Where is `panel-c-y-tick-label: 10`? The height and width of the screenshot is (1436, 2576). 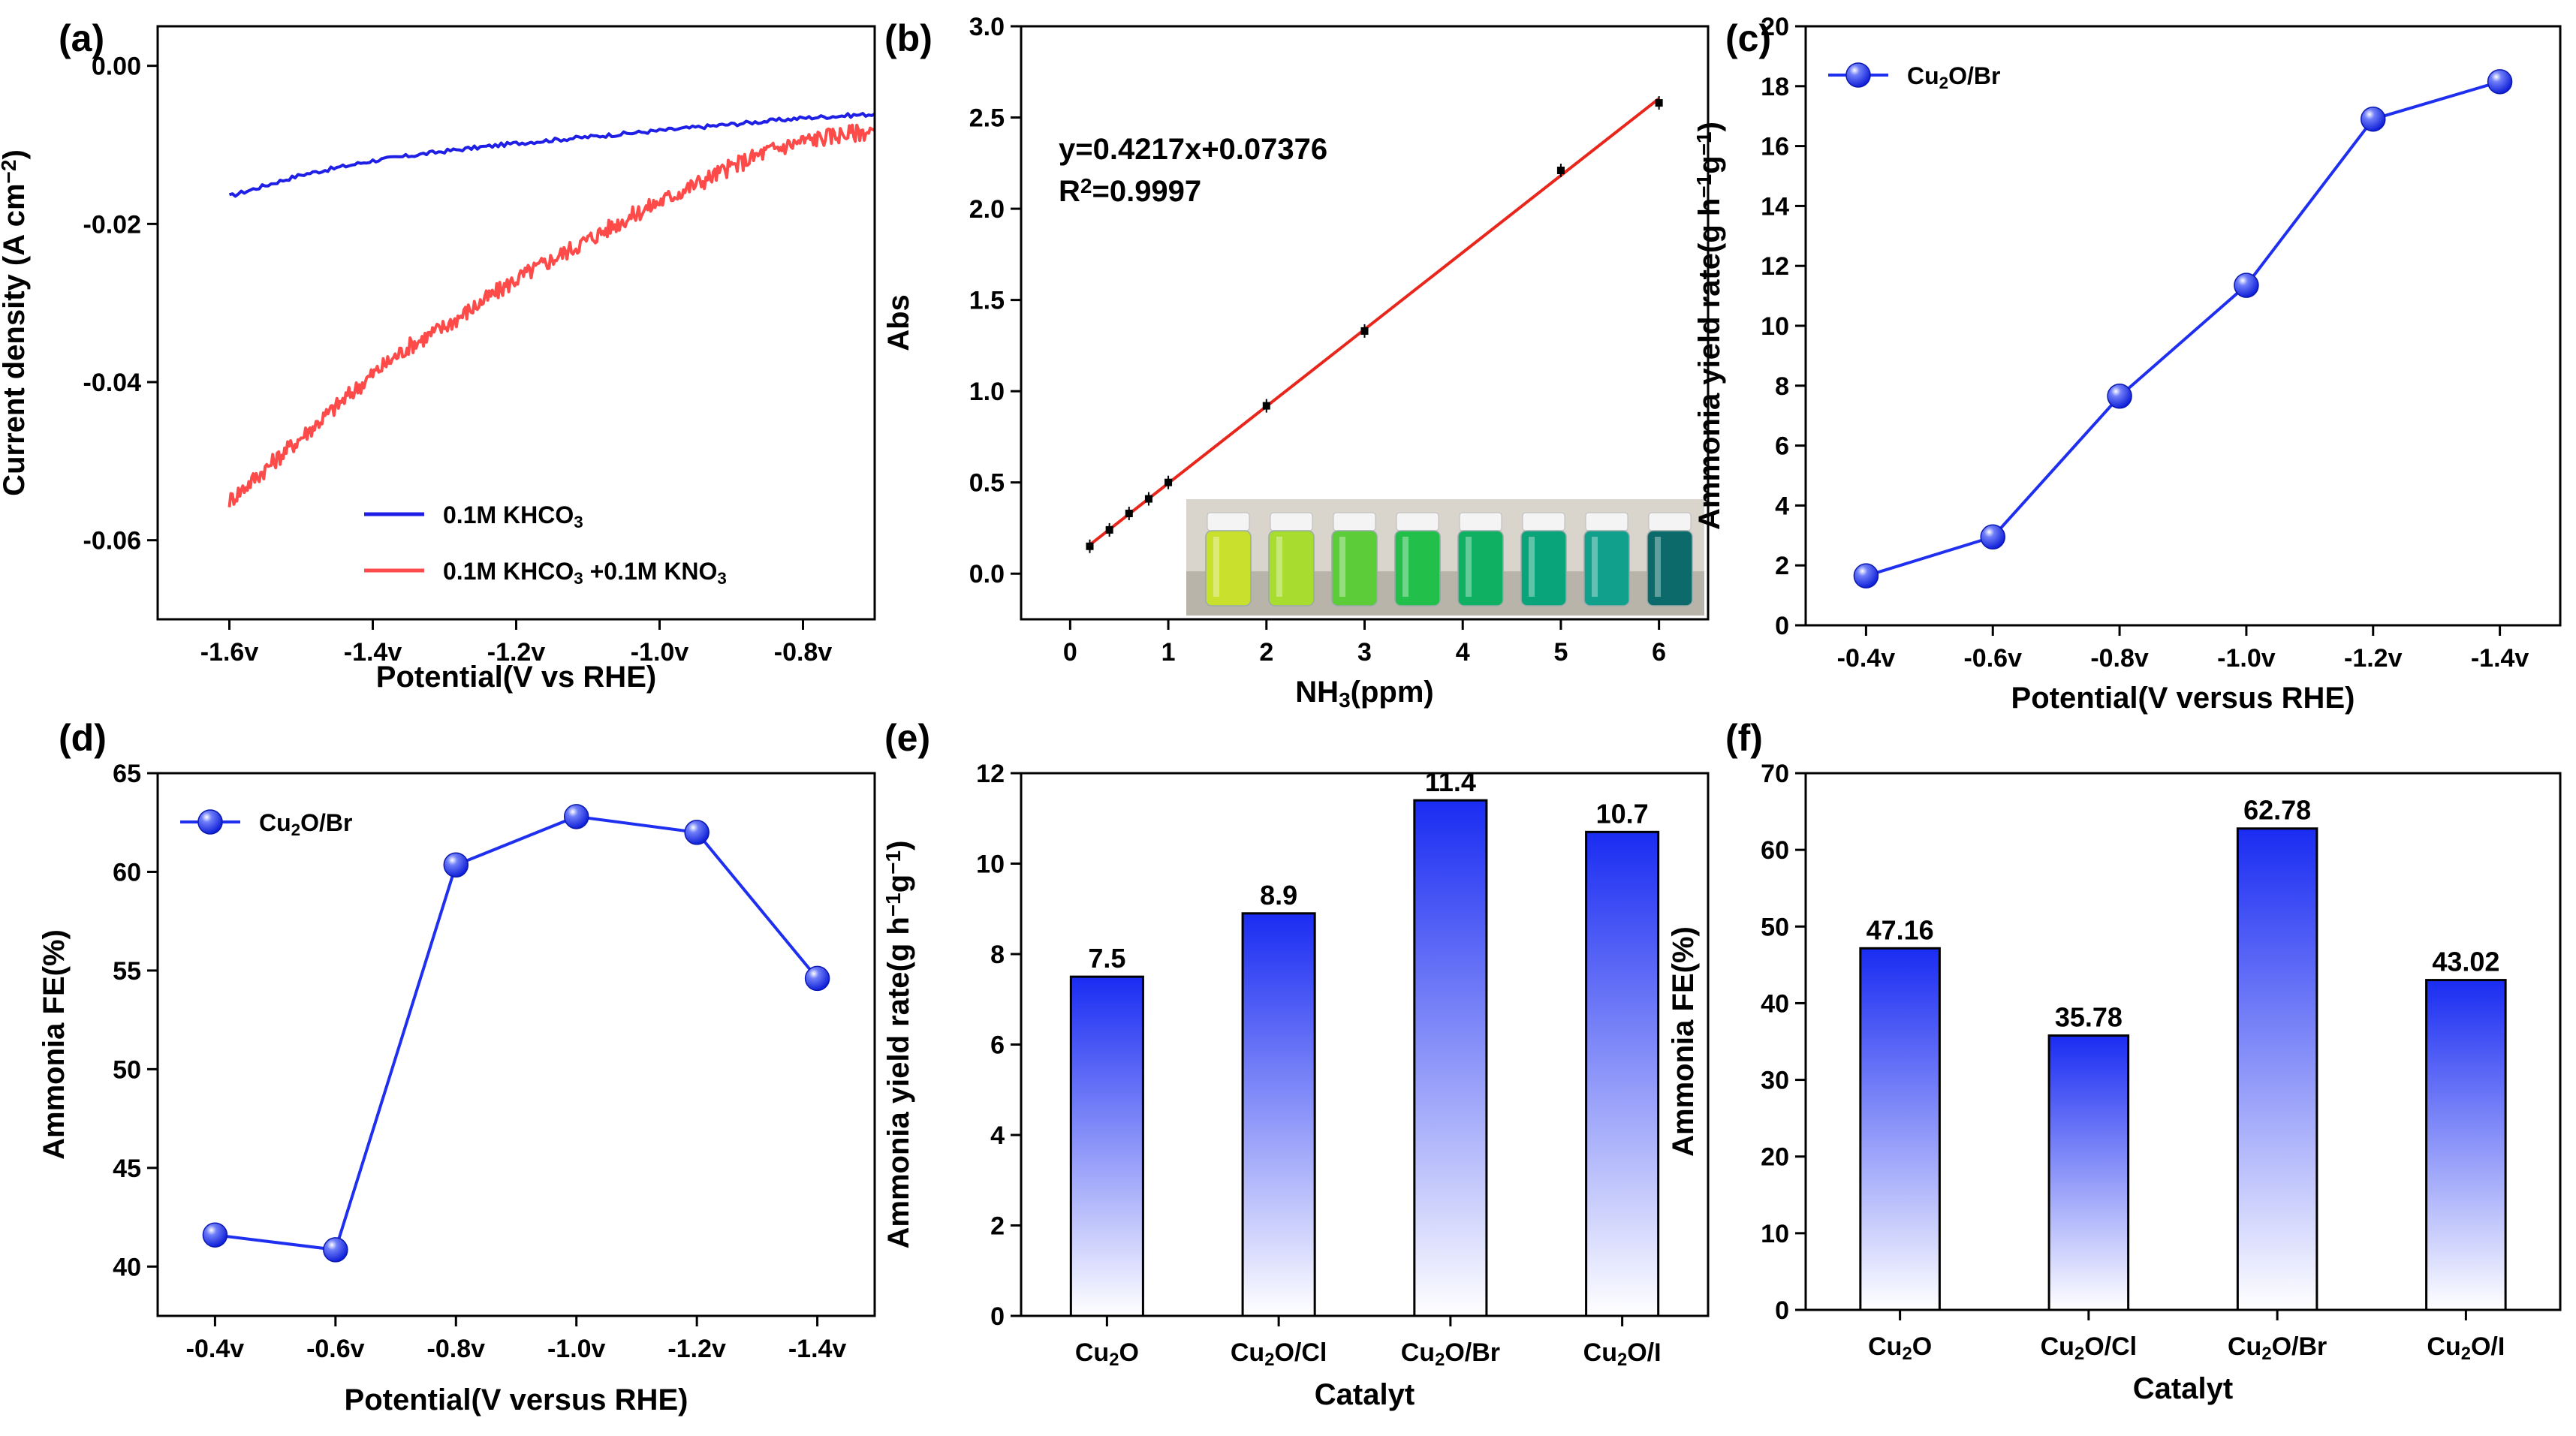 panel-c-y-tick-label: 10 is located at coordinates (1775, 326).